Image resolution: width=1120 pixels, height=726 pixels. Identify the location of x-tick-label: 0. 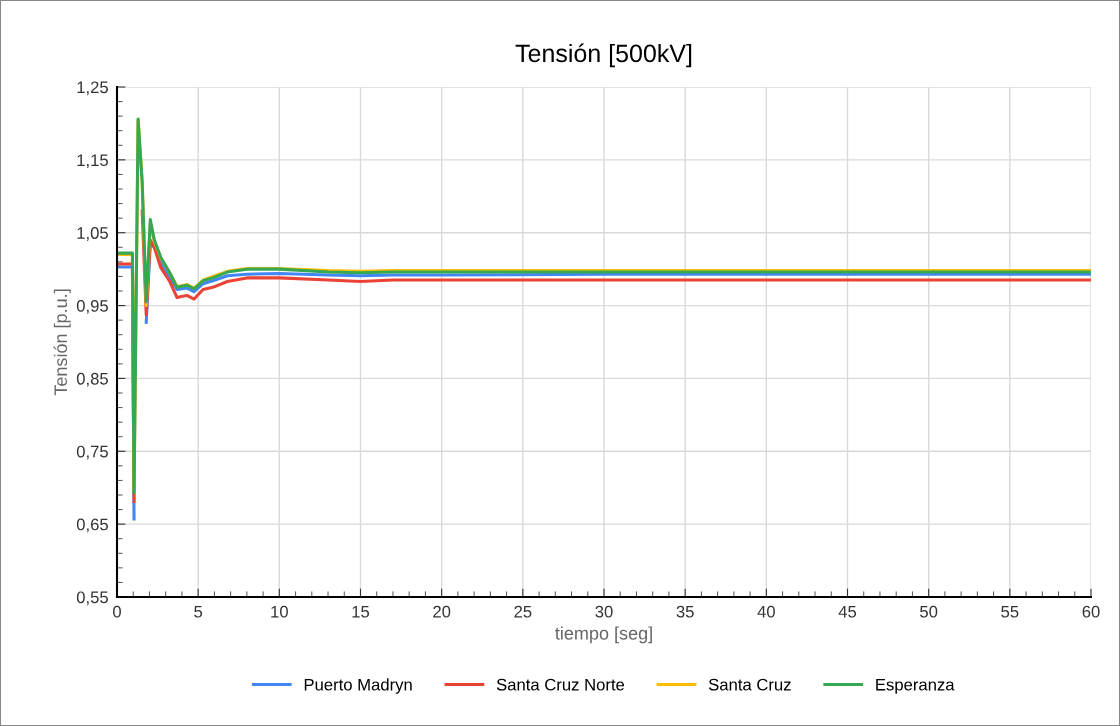
(117, 611).